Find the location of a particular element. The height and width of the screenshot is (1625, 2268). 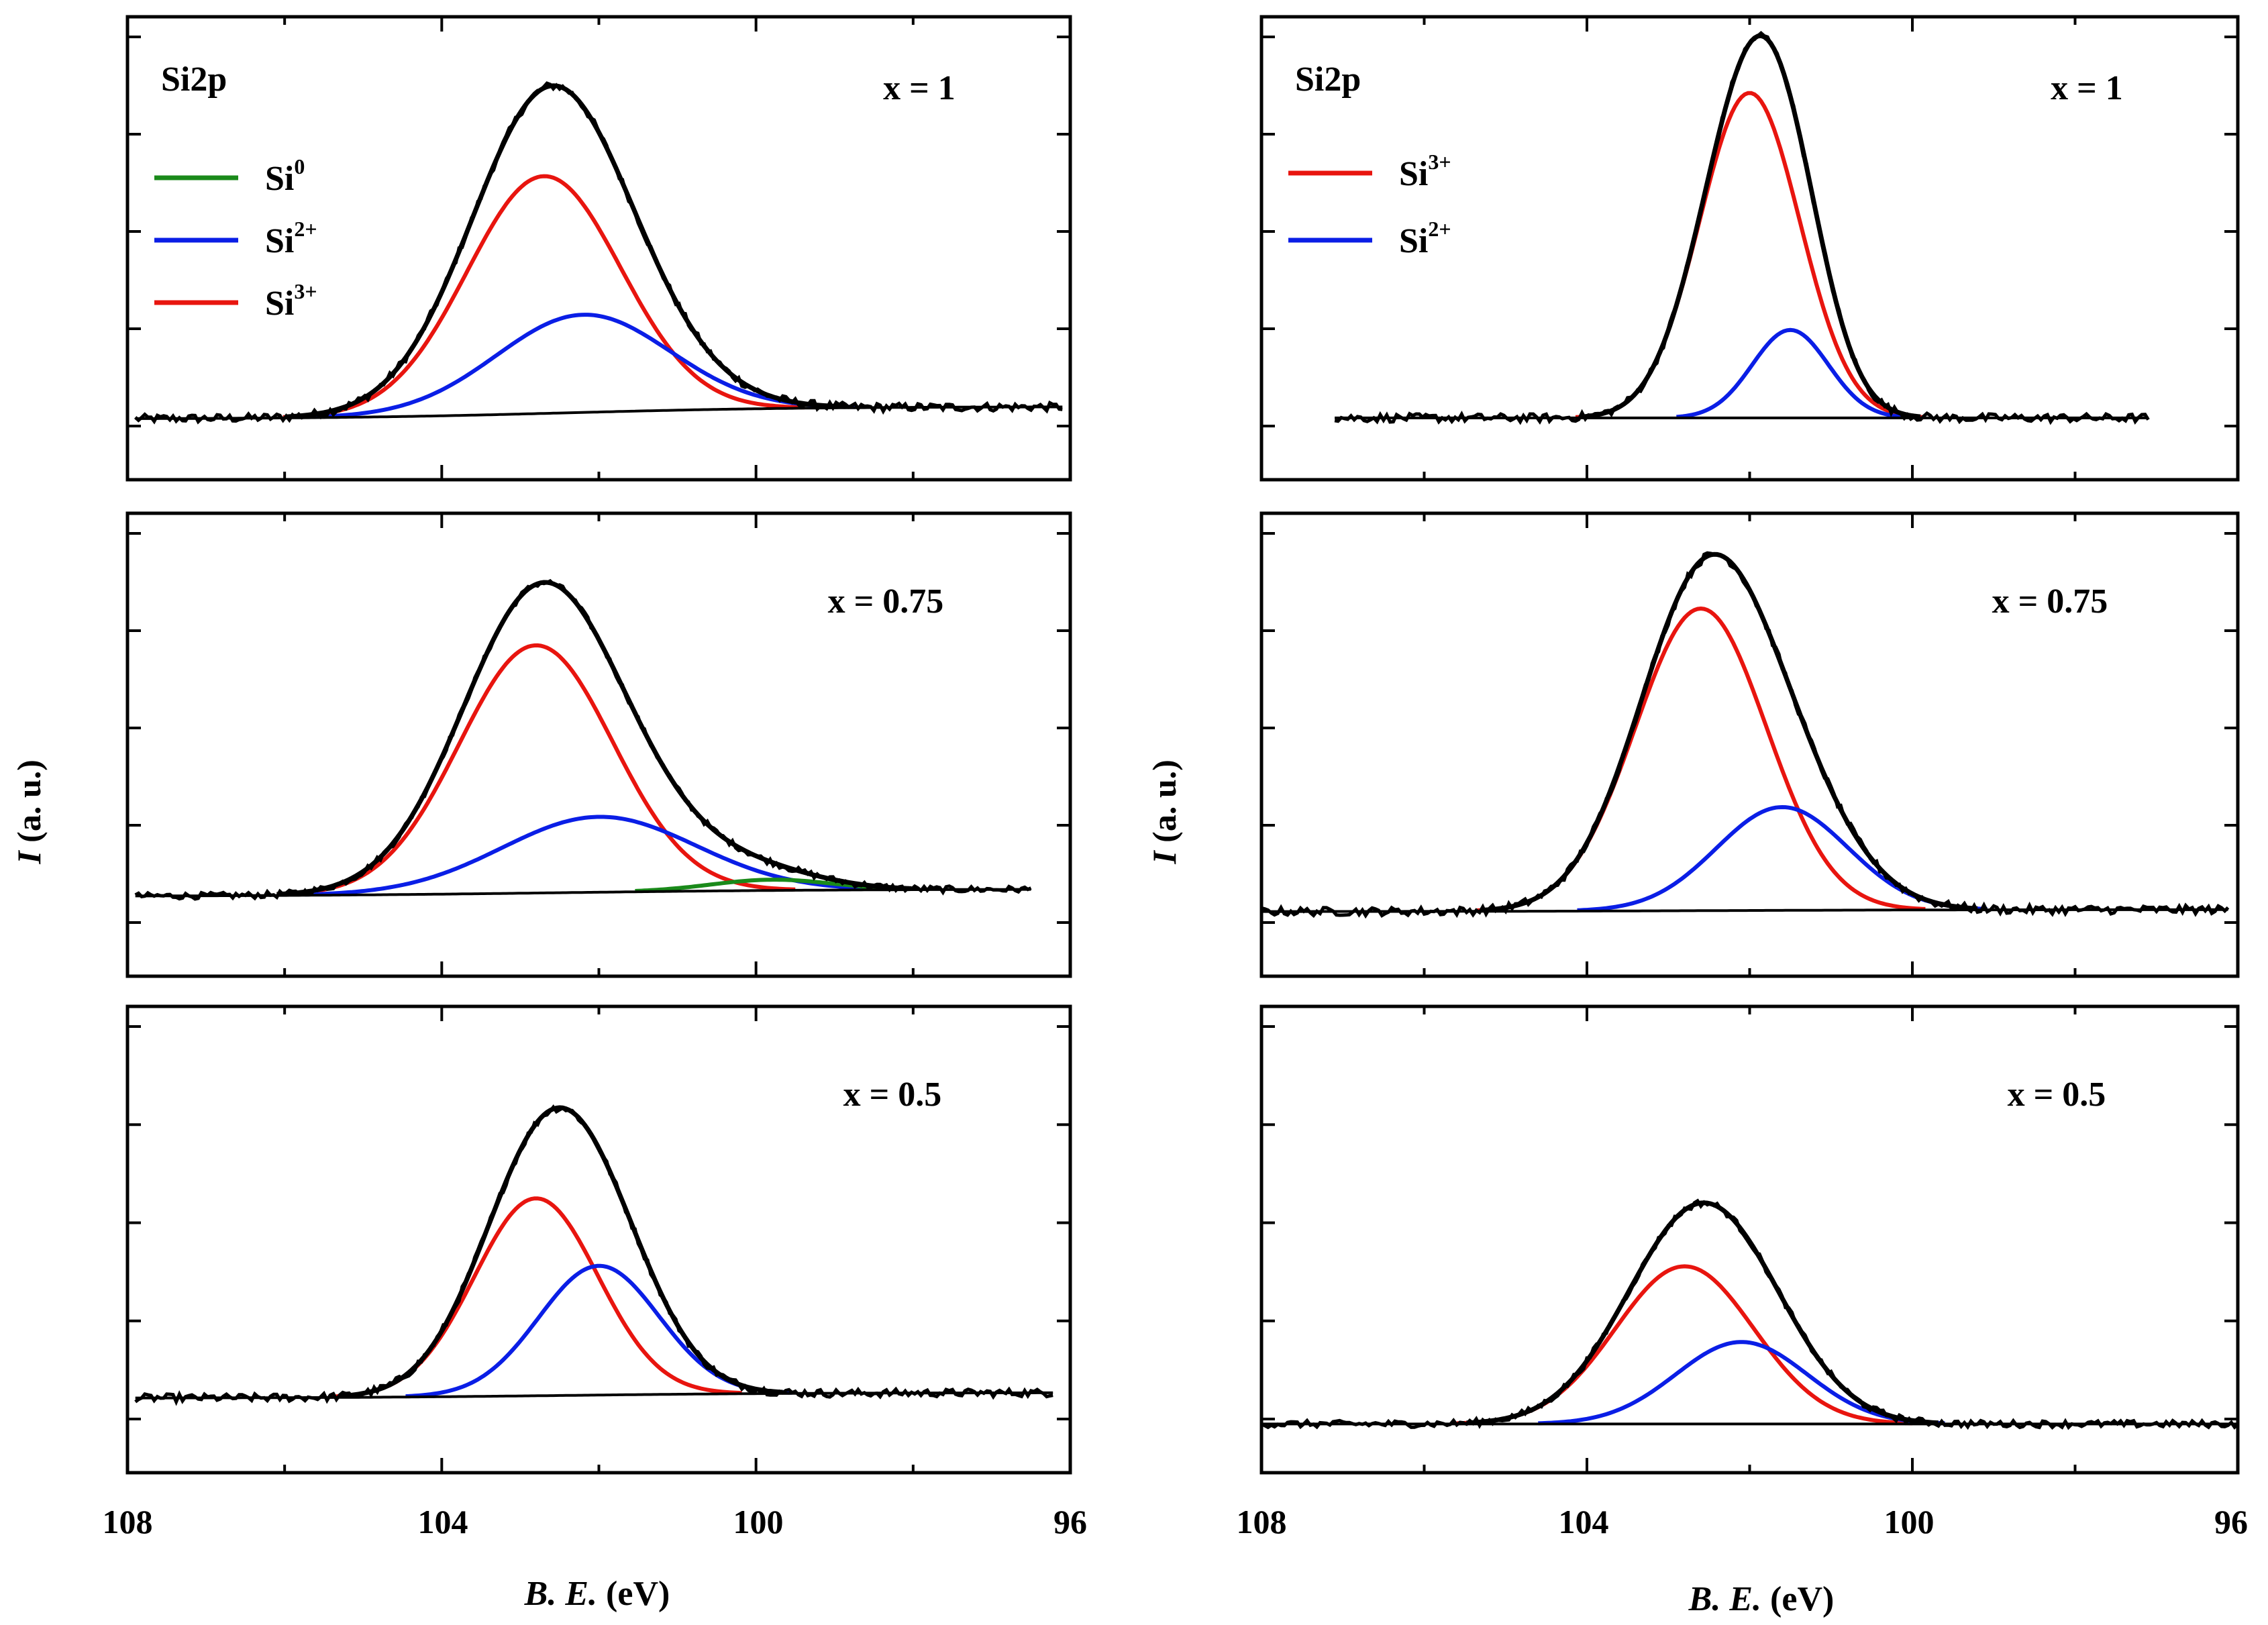

y-axis-label-left: I (a. u.) is located at coordinates (29, 812).